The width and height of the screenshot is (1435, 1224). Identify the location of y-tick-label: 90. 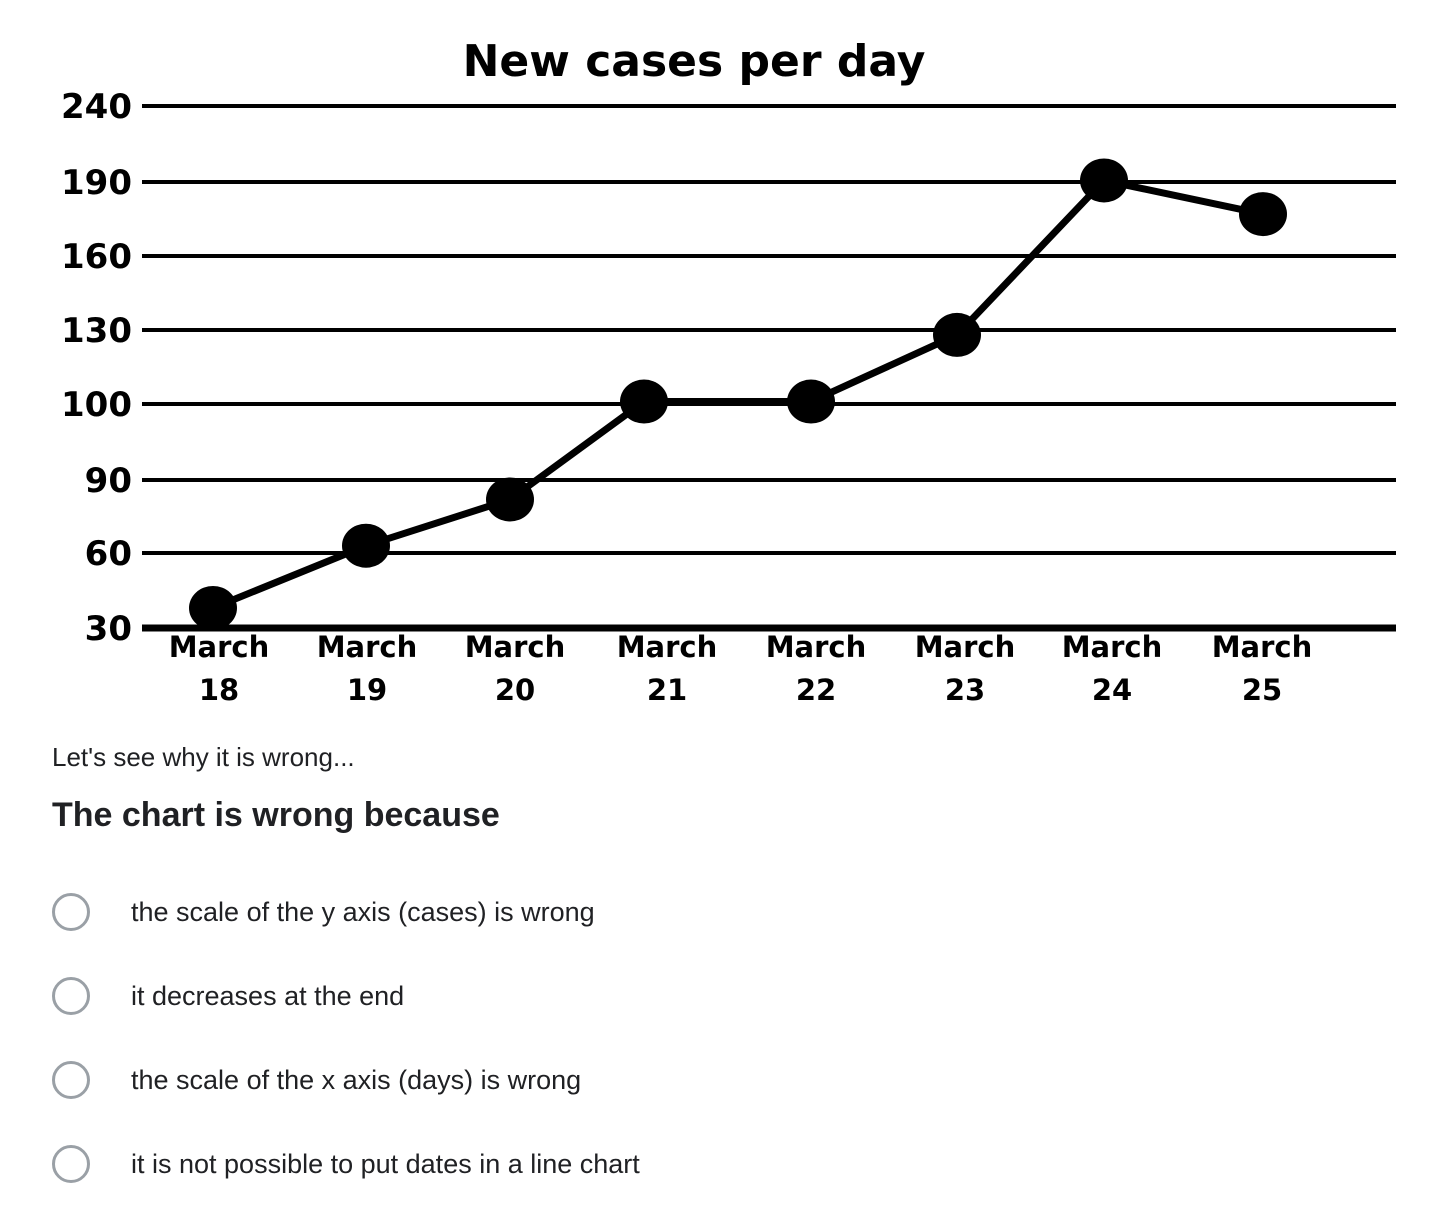
(108, 481).